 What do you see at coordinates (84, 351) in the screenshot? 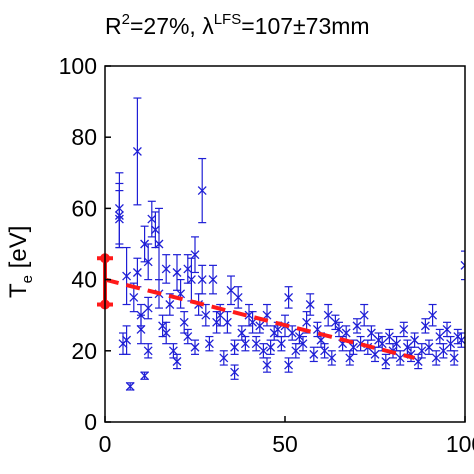
I see `y-tick-label: 20` at bounding box center [84, 351].